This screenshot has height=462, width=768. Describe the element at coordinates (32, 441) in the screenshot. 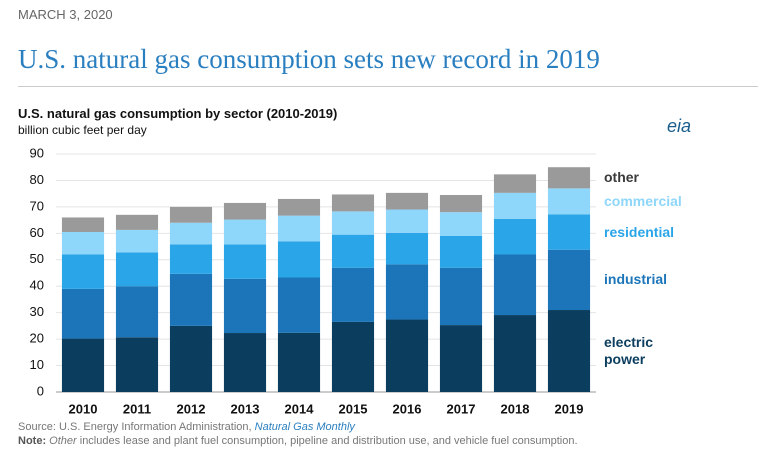

I see `note-label: Note:` at that location.